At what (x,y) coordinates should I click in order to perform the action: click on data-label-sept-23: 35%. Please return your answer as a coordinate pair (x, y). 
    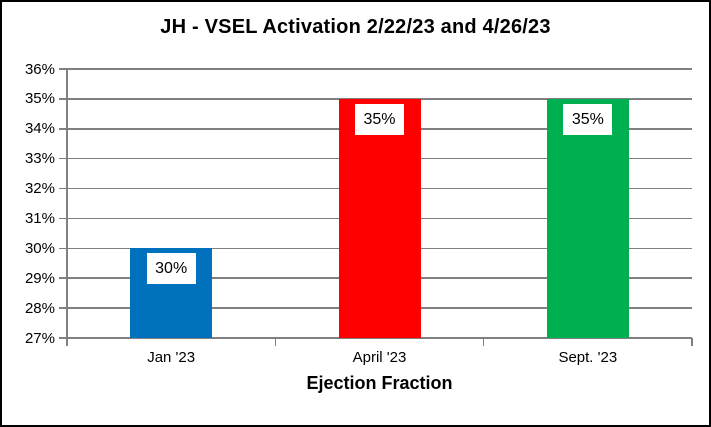
    Looking at the image, I should click on (588, 119).